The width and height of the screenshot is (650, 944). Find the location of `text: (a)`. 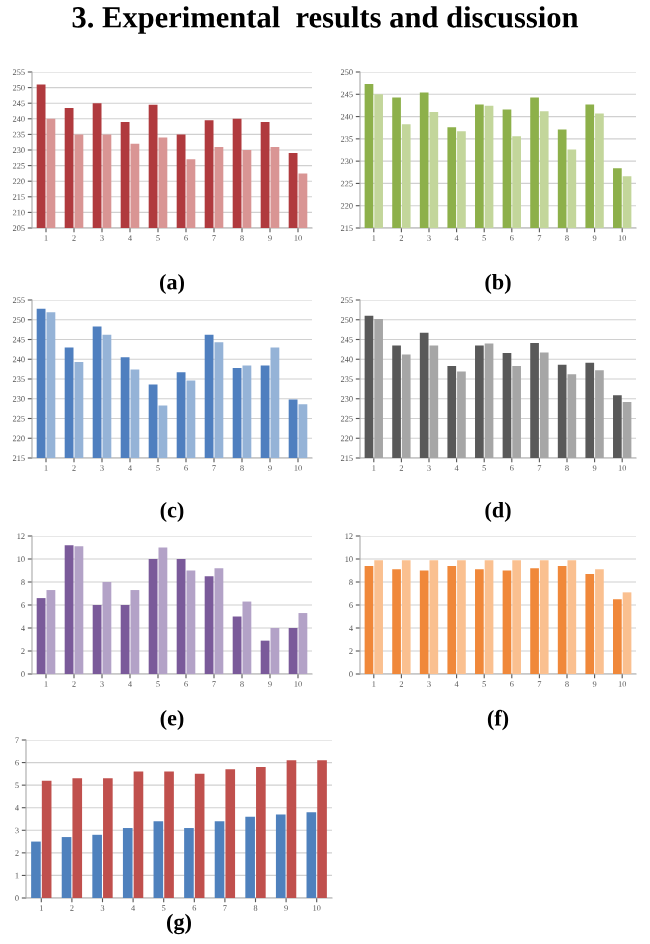

text: (a) is located at coordinates (172, 284).